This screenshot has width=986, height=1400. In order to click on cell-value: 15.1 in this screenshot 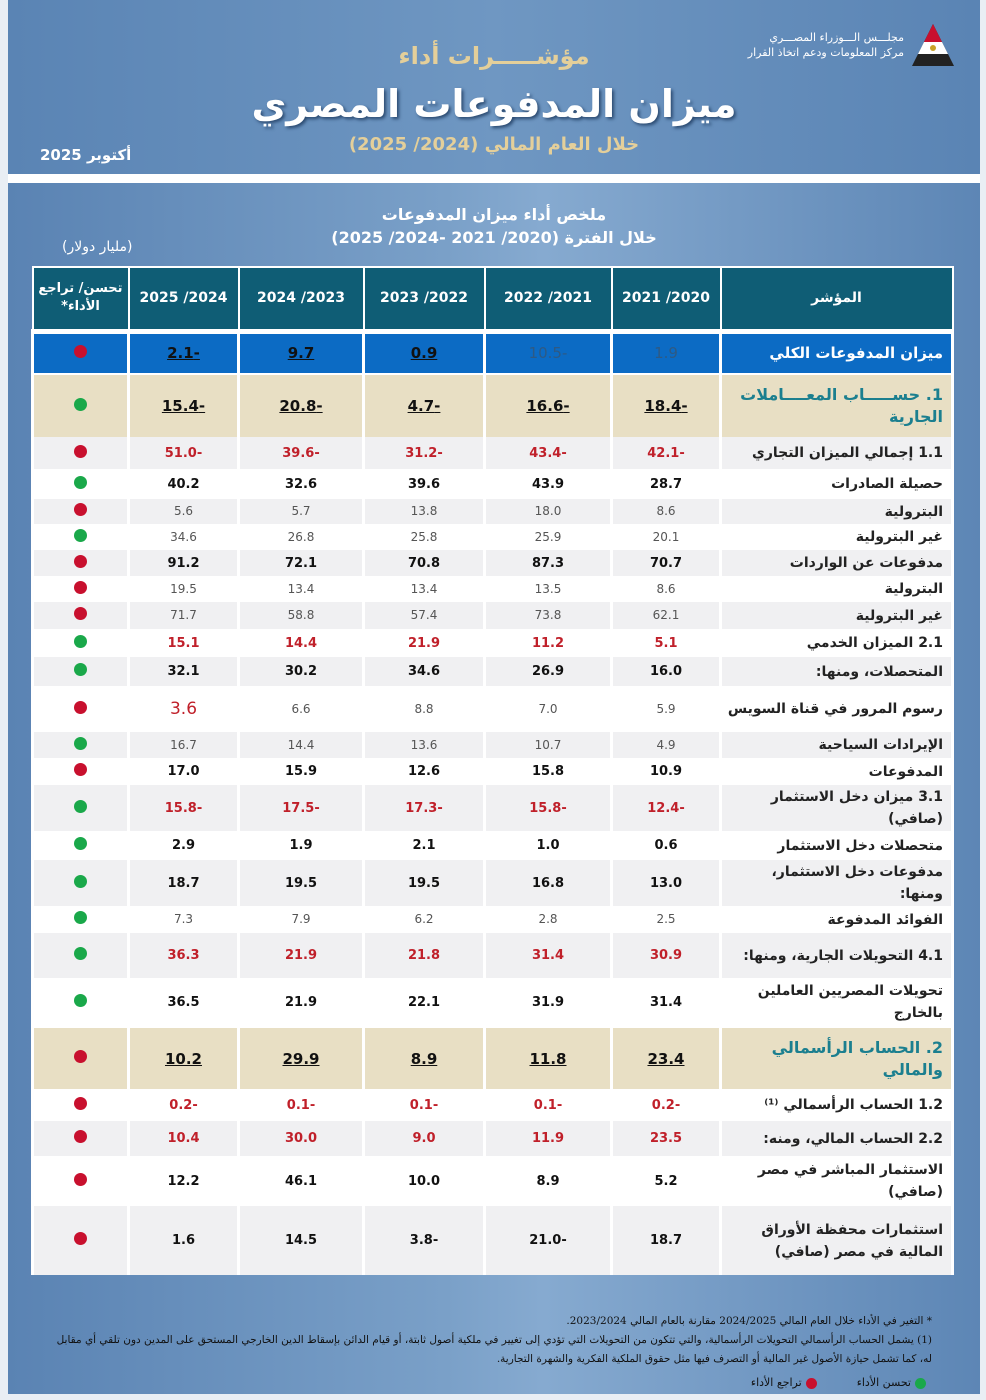, I will do `click(183, 643)`.